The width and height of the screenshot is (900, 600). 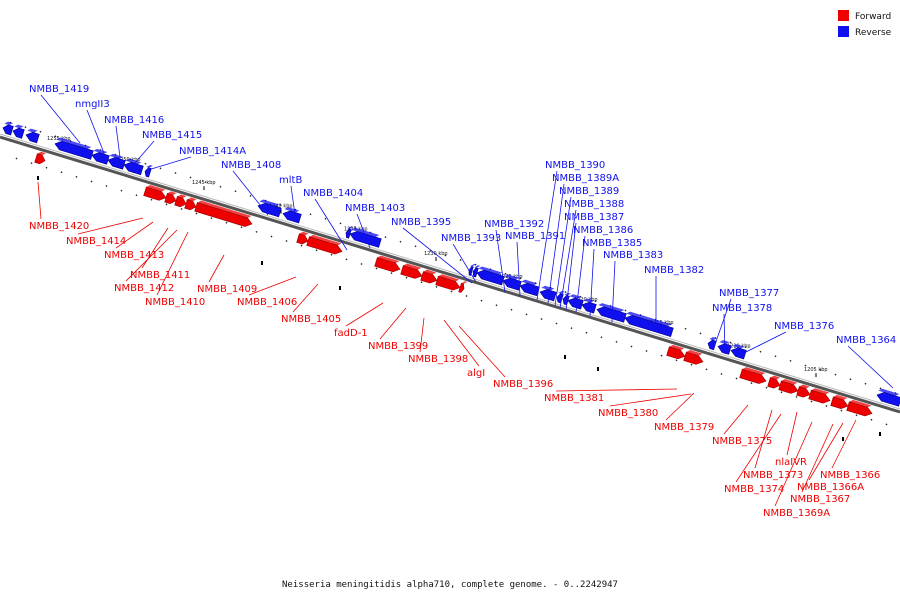 I want to click on gene-label-nmbb-1375: NMBB_1375, so click(x=742, y=441).